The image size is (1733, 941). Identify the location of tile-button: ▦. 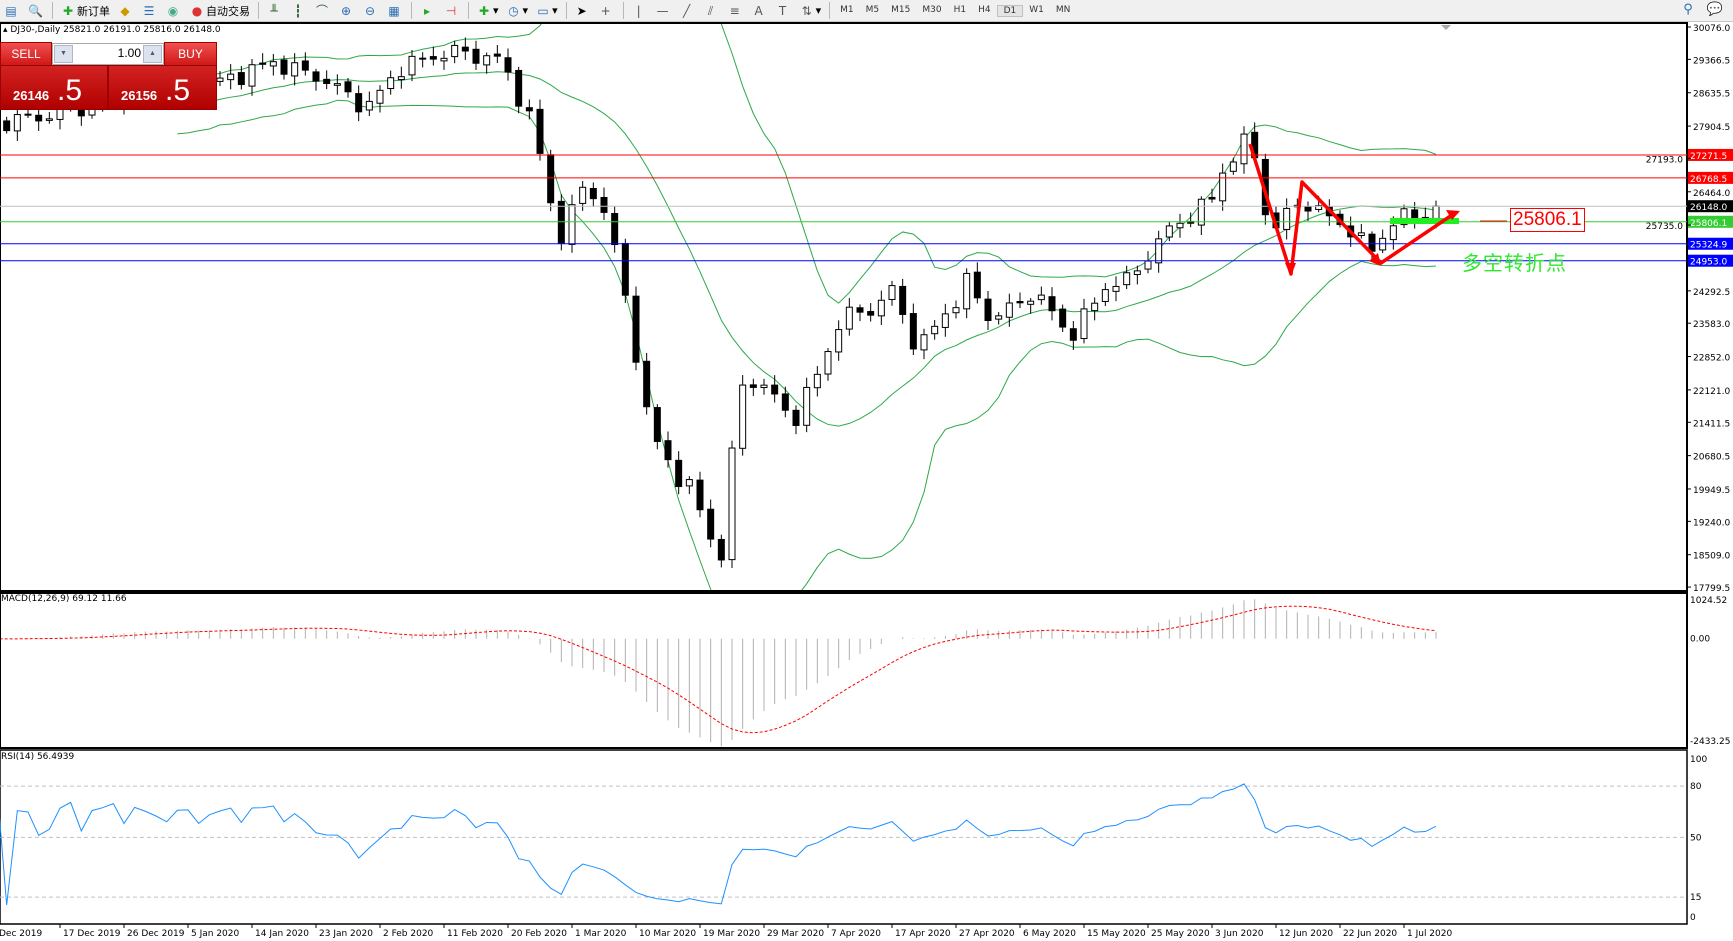
(395, 10).